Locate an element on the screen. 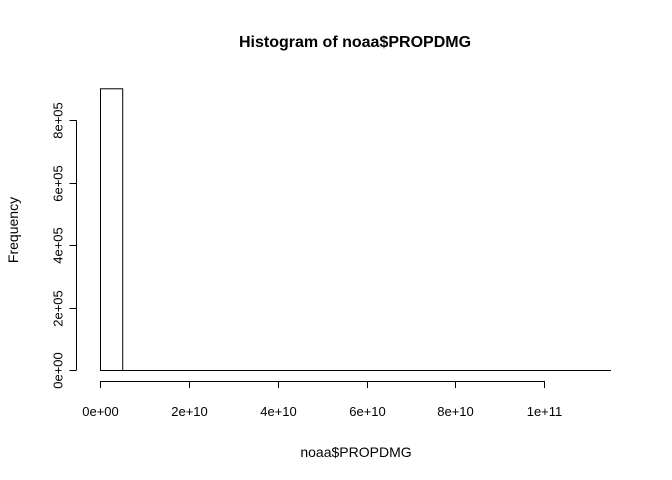 This screenshot has width=672, height=480. x-tick-label-2: 4e+10 is located at coordinates (278, 411).